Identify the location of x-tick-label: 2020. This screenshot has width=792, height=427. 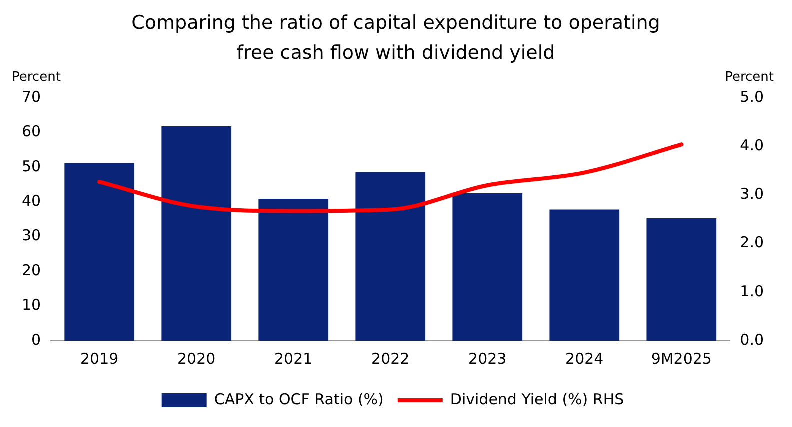
(197, 359).